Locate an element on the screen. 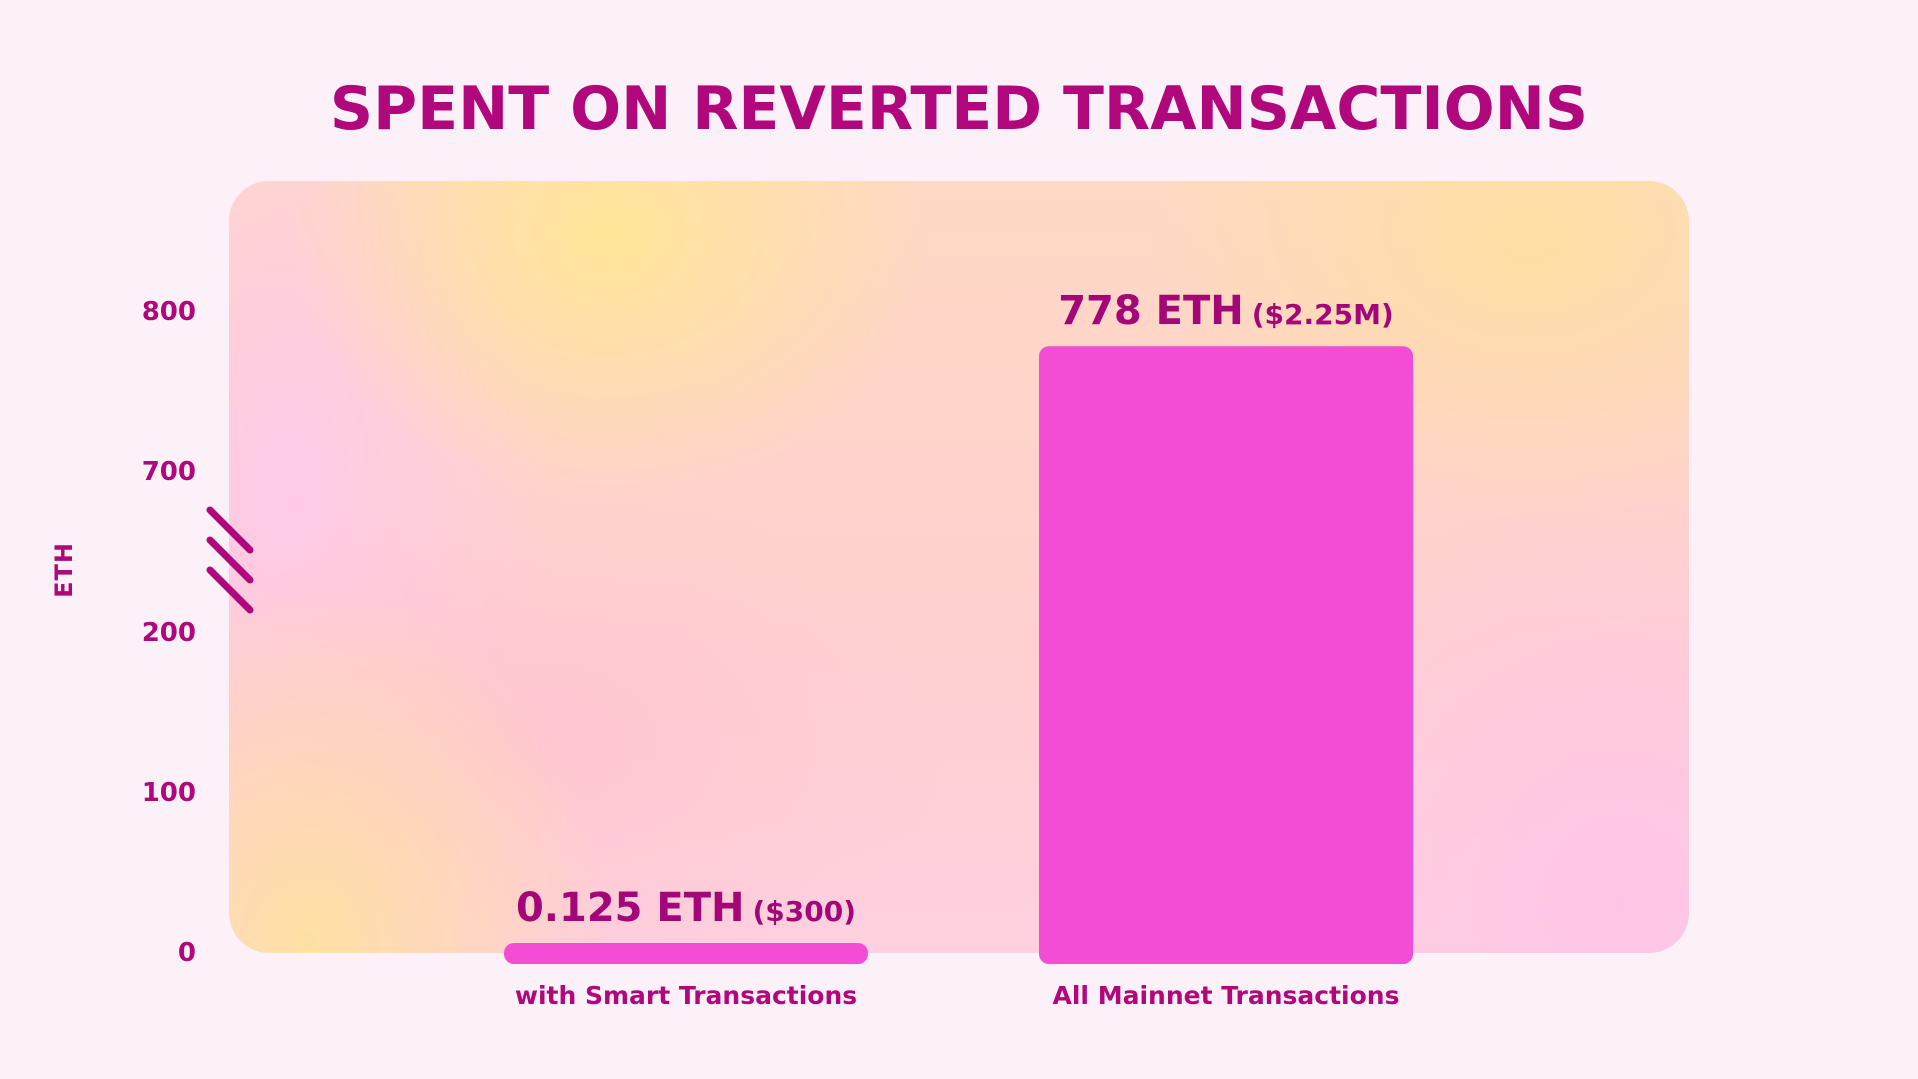 The width and height of the screenshot is (1918, 1079). x-category-label: All Mainnet Transactions is located at coordinates (1226, 995).